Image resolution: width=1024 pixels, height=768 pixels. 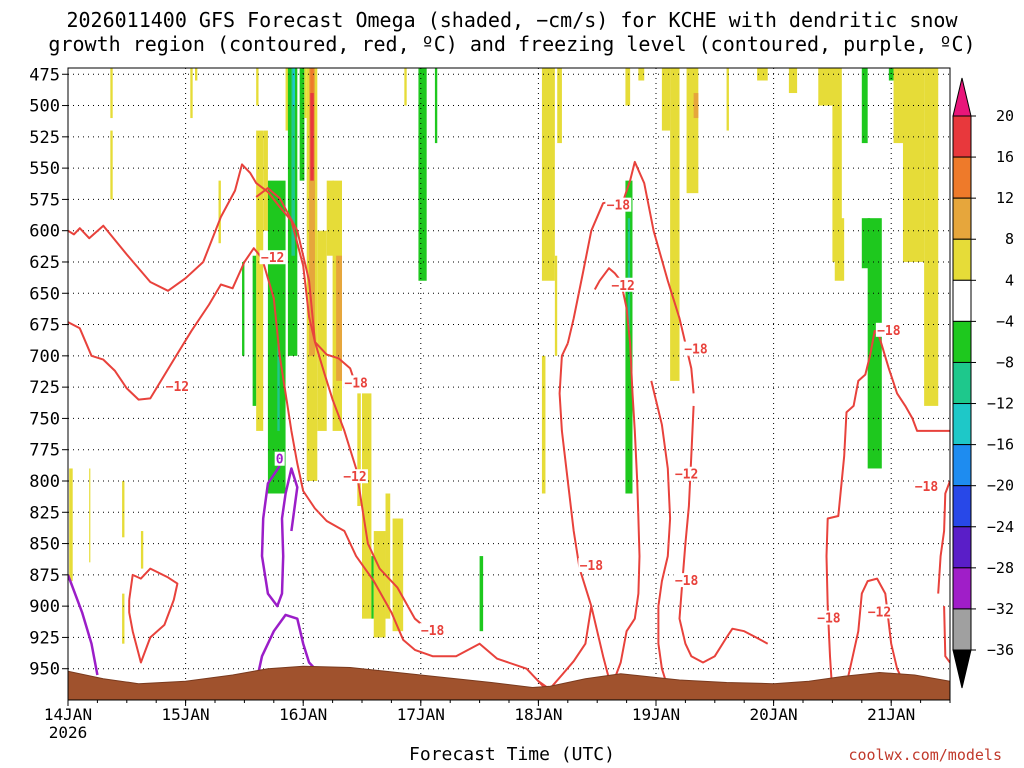 What do you see at coordinates (509, 682) in the screenshot?
I see `terrain` at bounding box center [509, 682].